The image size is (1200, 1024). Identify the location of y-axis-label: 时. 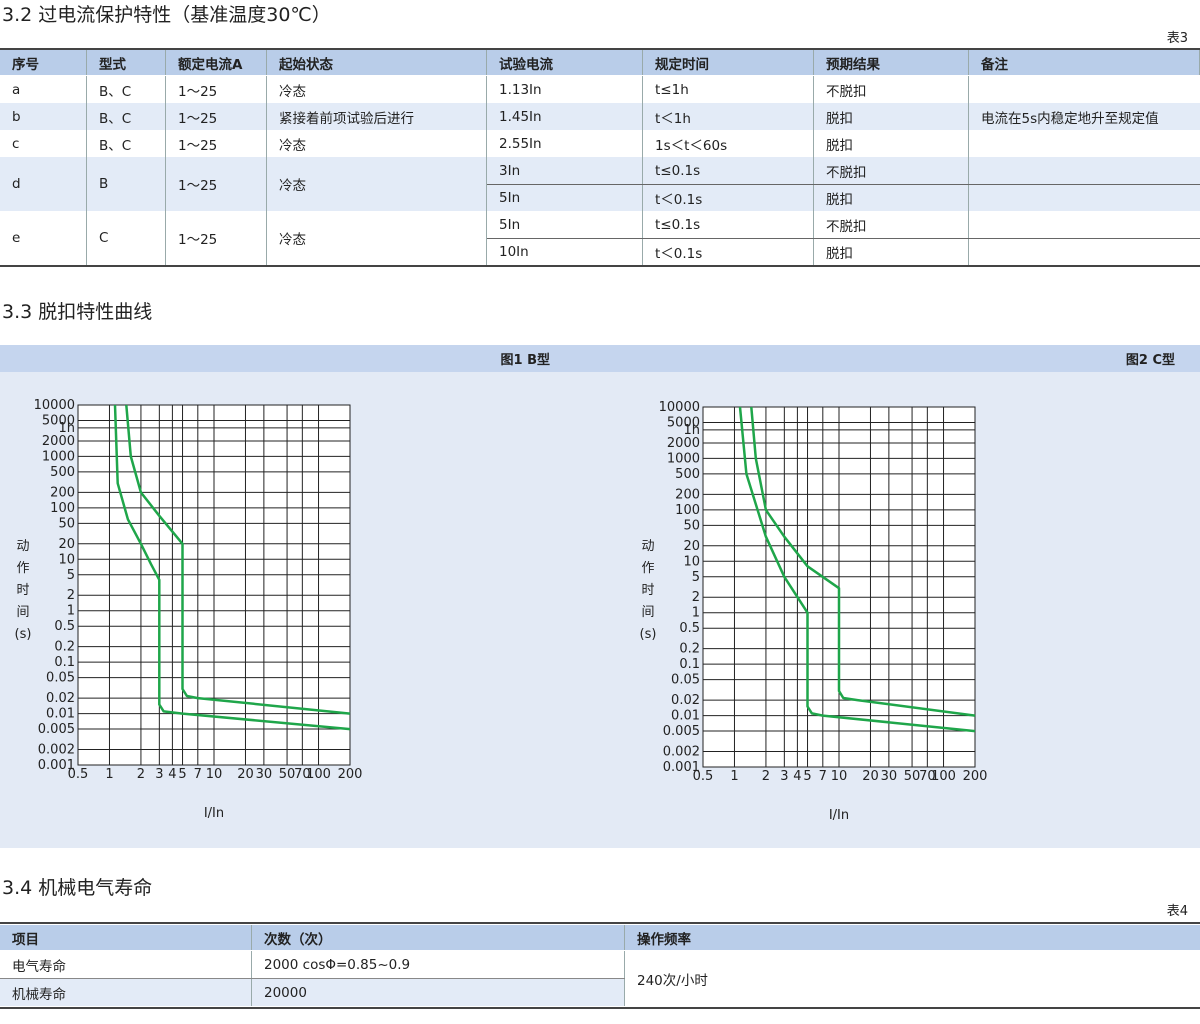
(22, 590).